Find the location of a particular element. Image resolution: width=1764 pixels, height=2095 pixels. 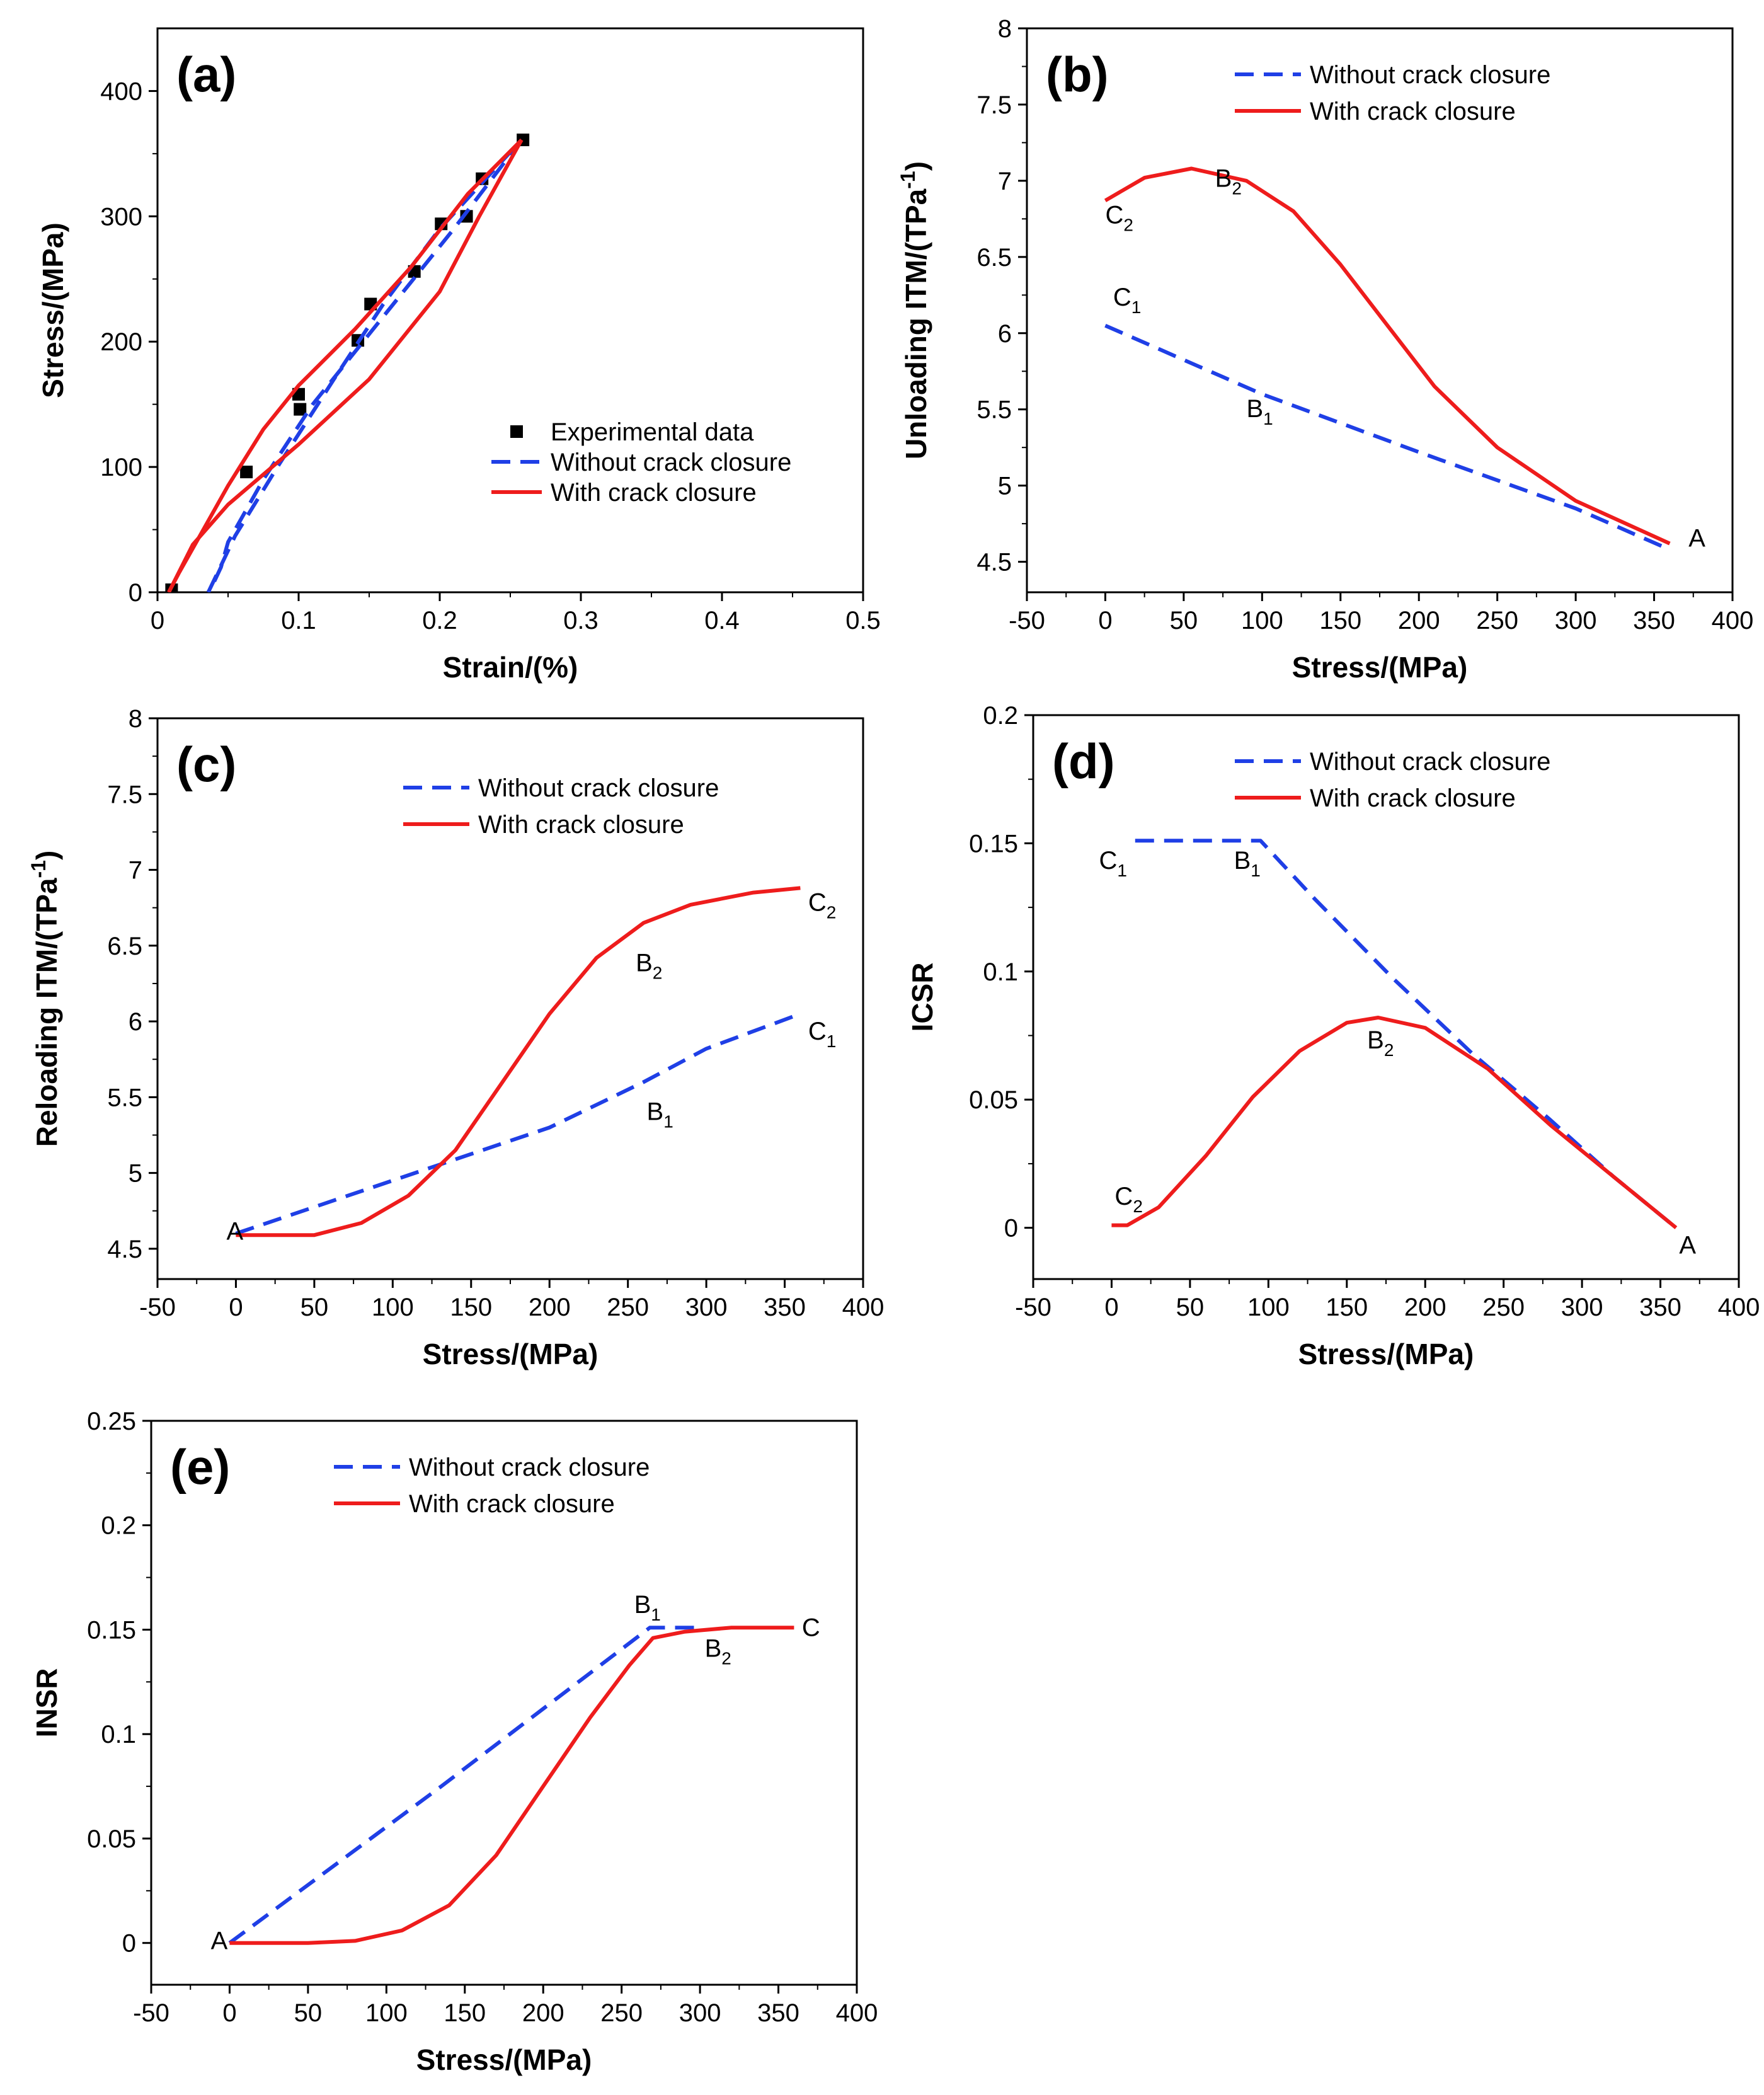

panel-b-x-tick-label: 50 is located at coordinates (1184, 620).